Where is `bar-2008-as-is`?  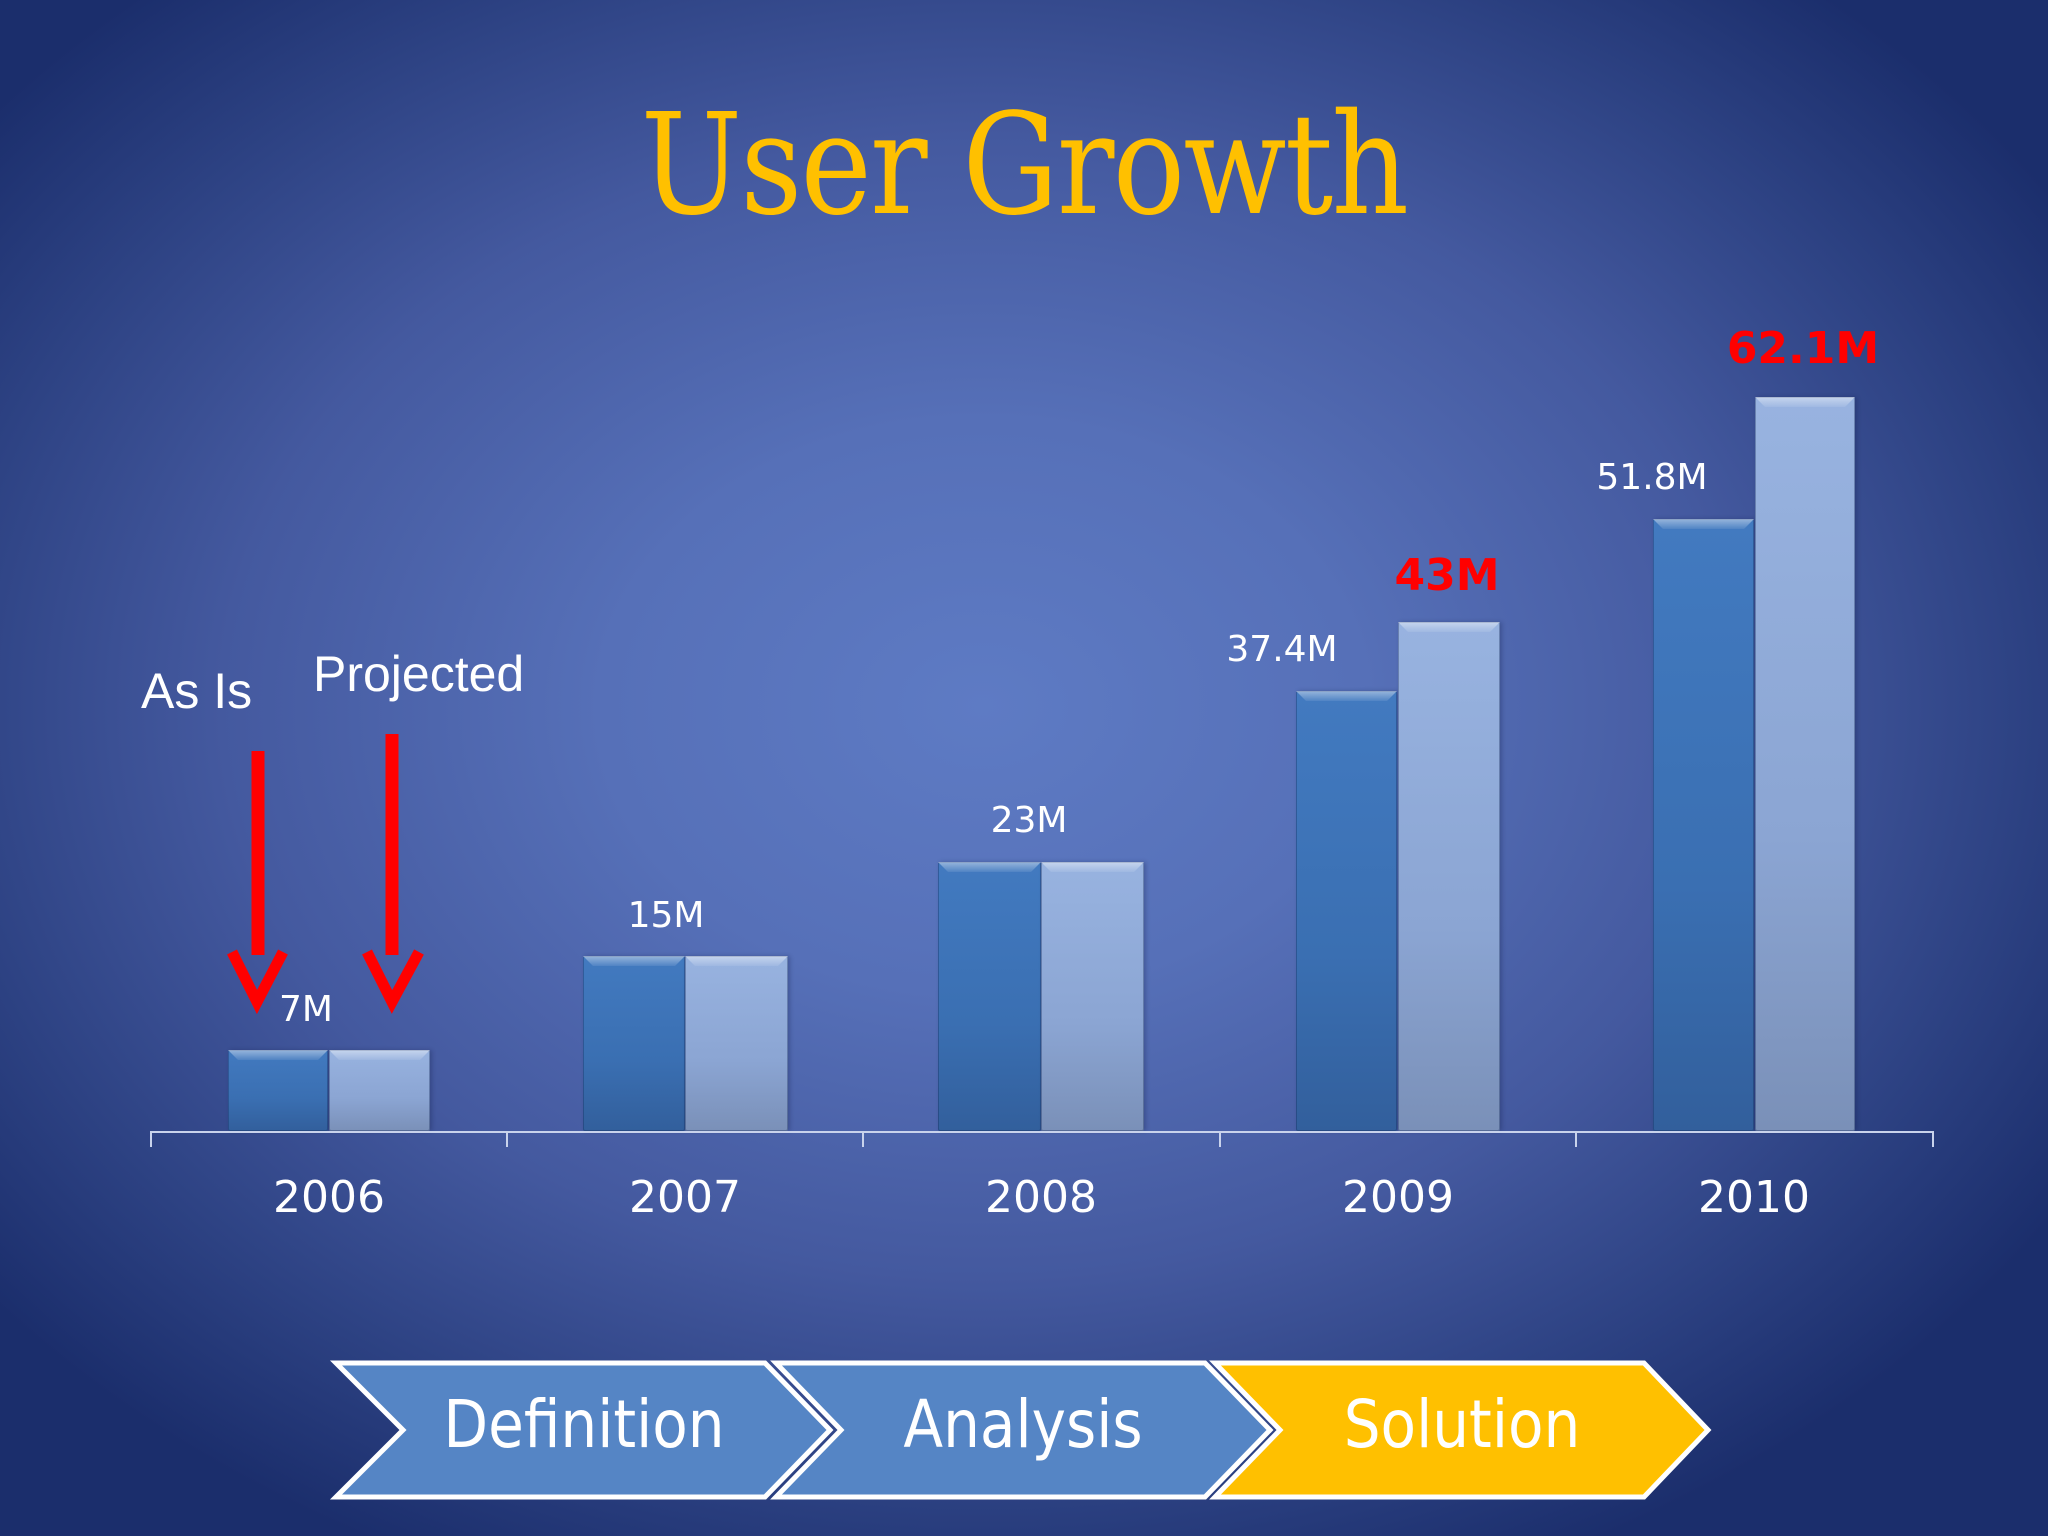
bar-2008-as-is is located at coordinates (989, 996).